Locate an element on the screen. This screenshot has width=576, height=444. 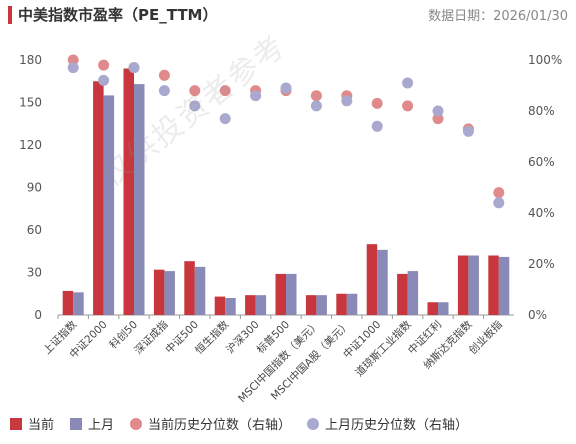
legend-item-last-pct: 上月历史分位数（右轴） is located at coordinates (387, 423).